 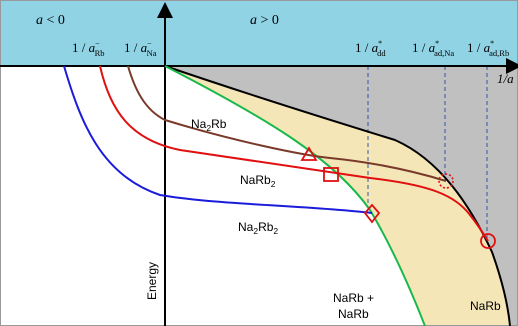 I want to click on y-axis-label: Energy, so click(x=152, y=281).